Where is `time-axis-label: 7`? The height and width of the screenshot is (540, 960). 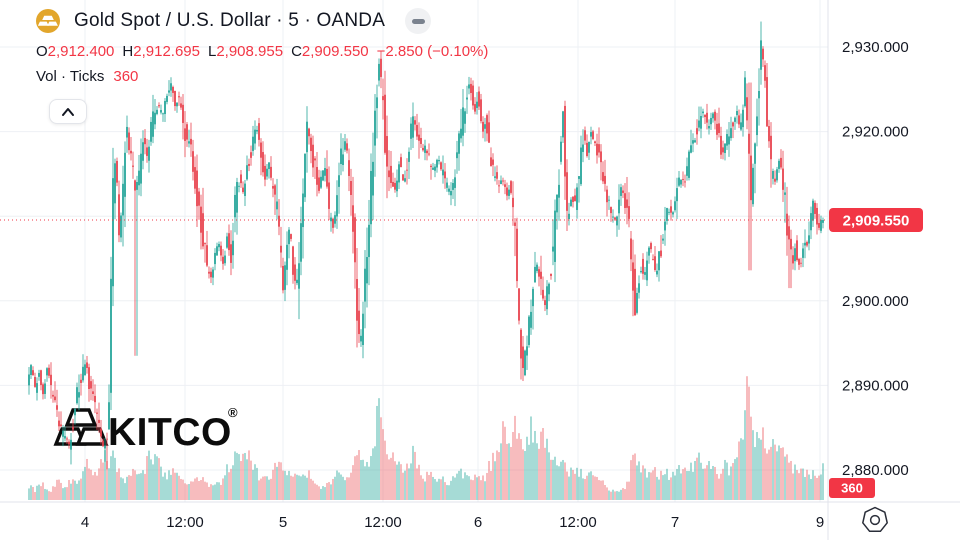
time-axis-label: 7 is located at coordinates (675, 522).